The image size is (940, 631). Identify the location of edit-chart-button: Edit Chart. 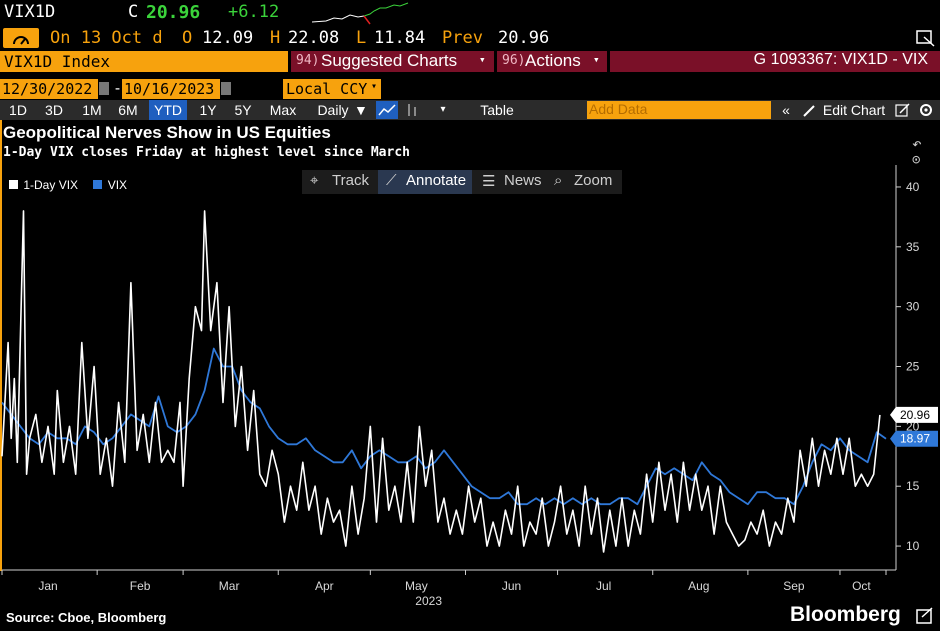
(854, 110).